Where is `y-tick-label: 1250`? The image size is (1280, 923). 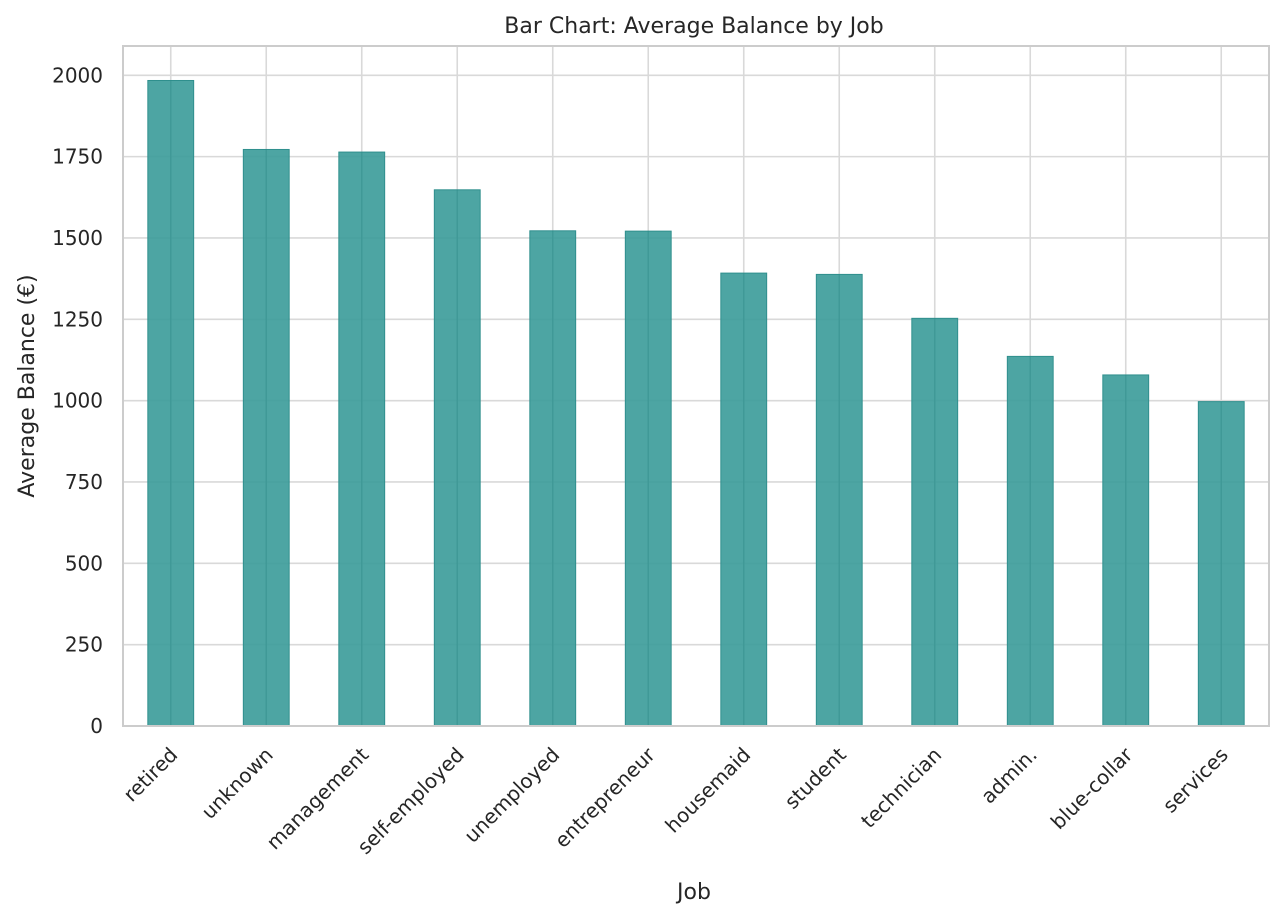
y-tick-label: 1250 is located at coordinates (77, 319).